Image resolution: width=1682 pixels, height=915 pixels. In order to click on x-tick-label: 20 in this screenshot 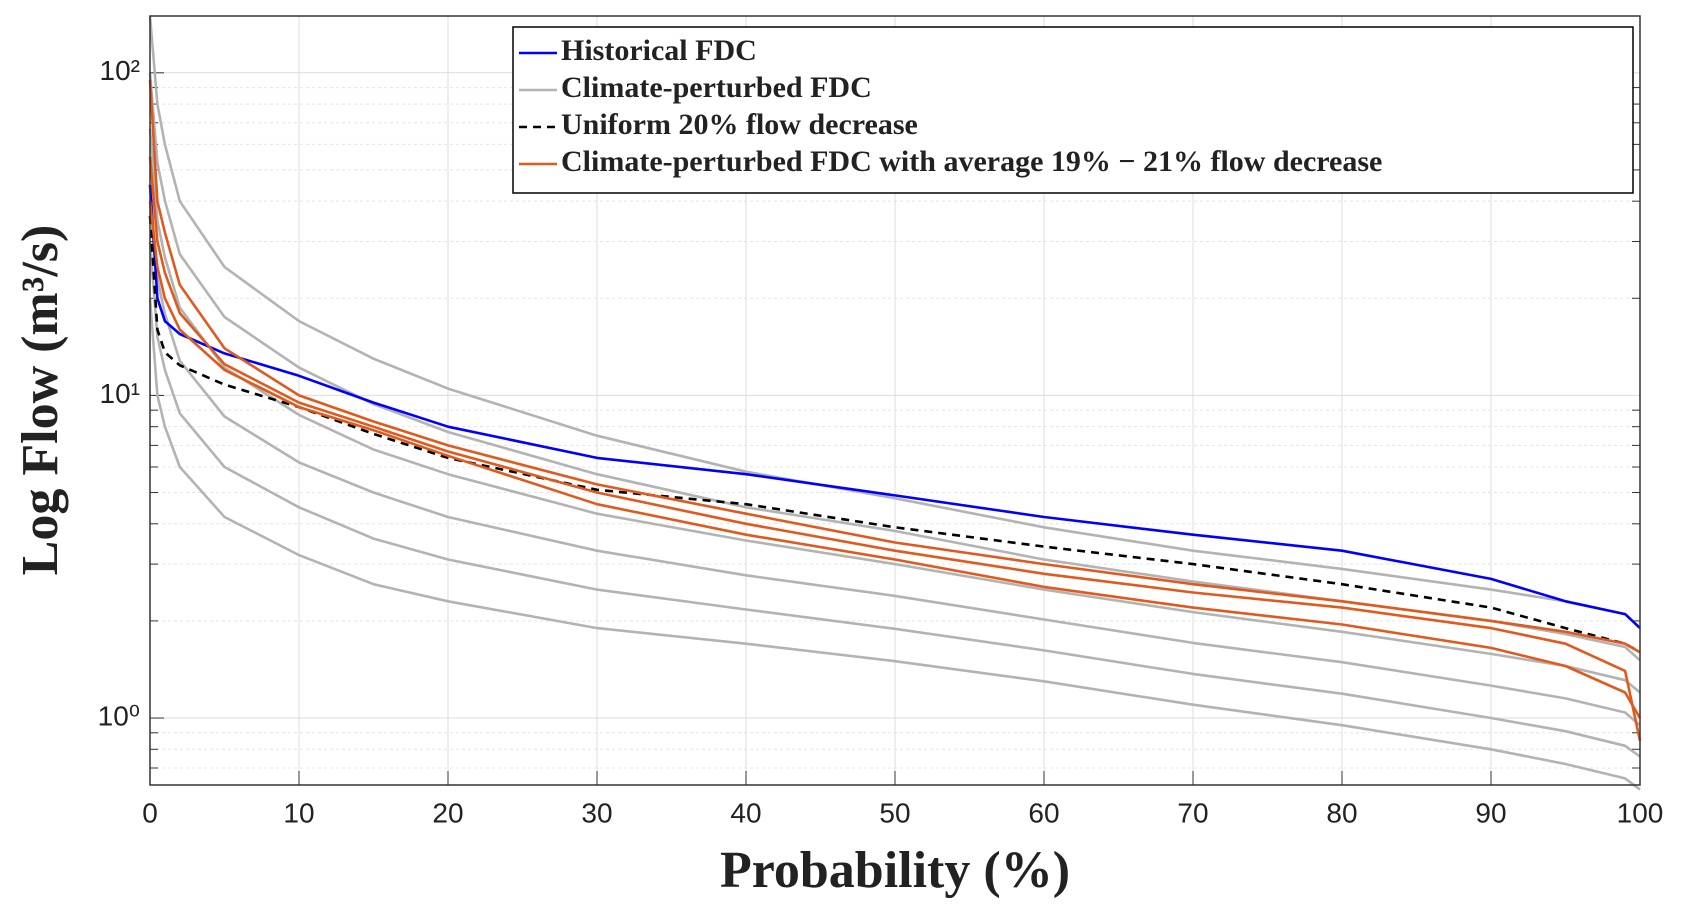, I will do `click(447, 812)`.